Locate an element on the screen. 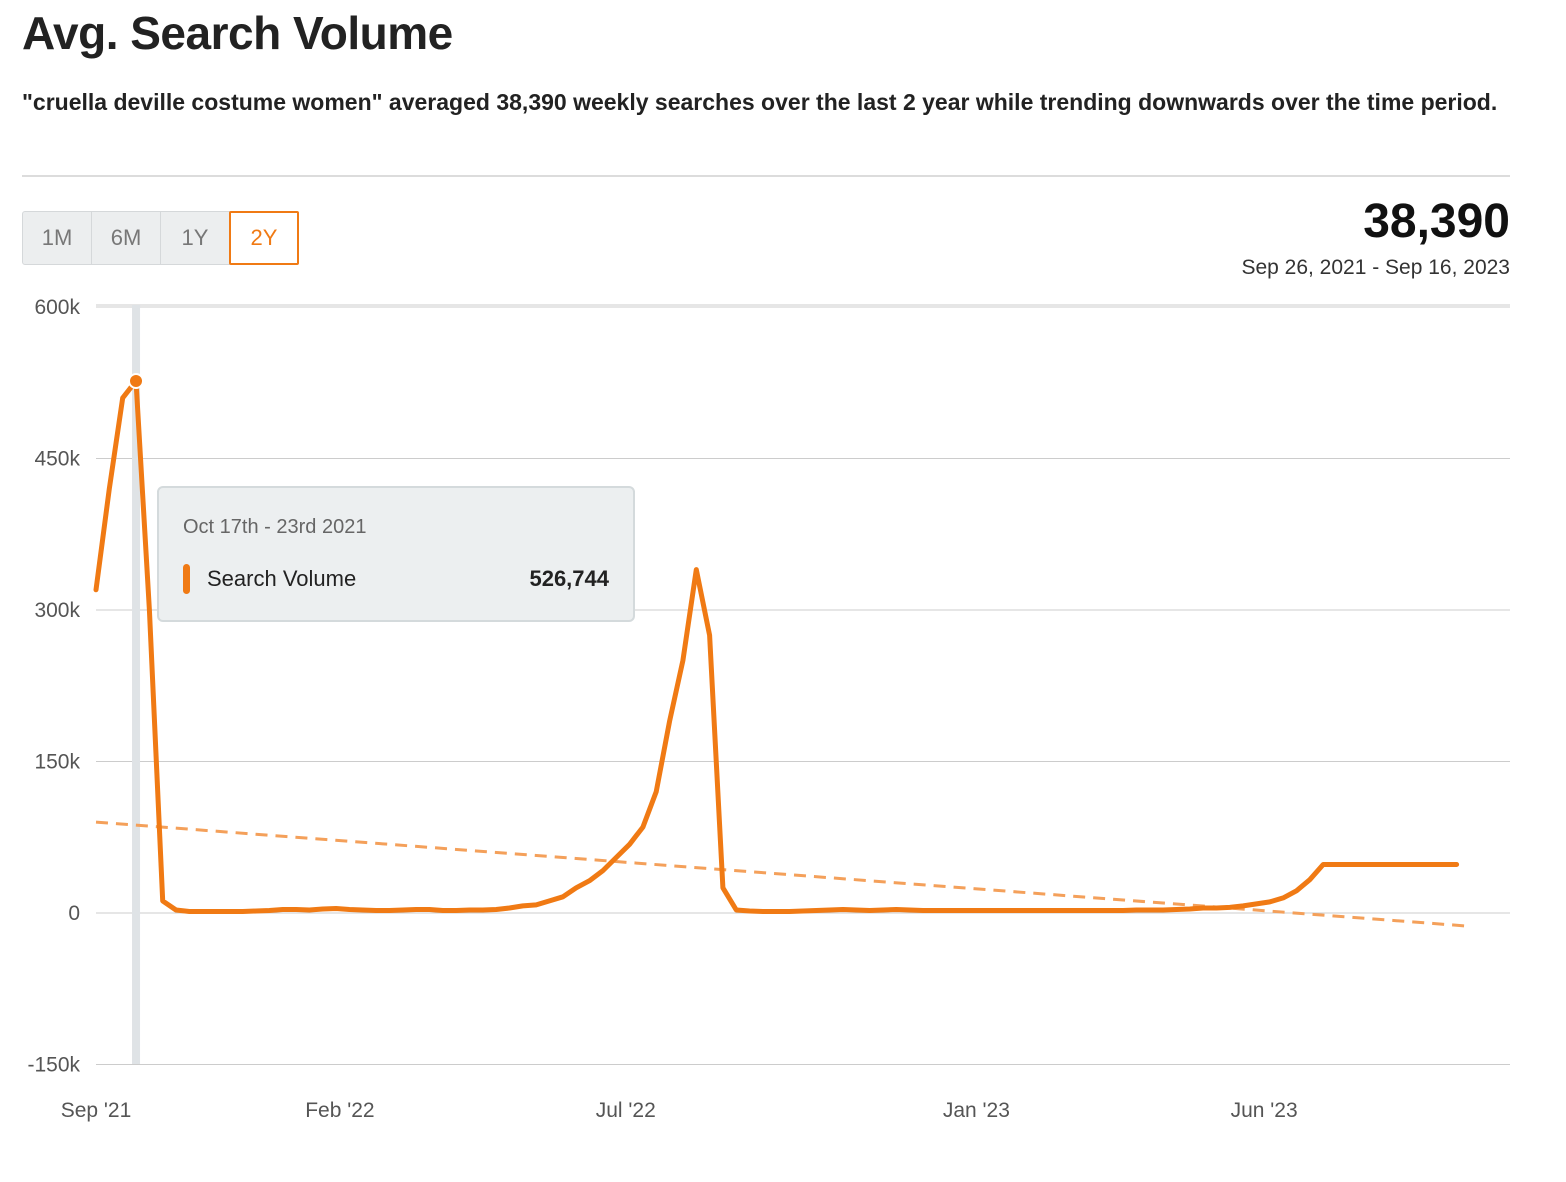 Image resolution: width=1566 pixels, height=1182 pixels. date-range: Sep 26, 2021 - Sep 16, 2023 is located at coordinates (1375, 267).